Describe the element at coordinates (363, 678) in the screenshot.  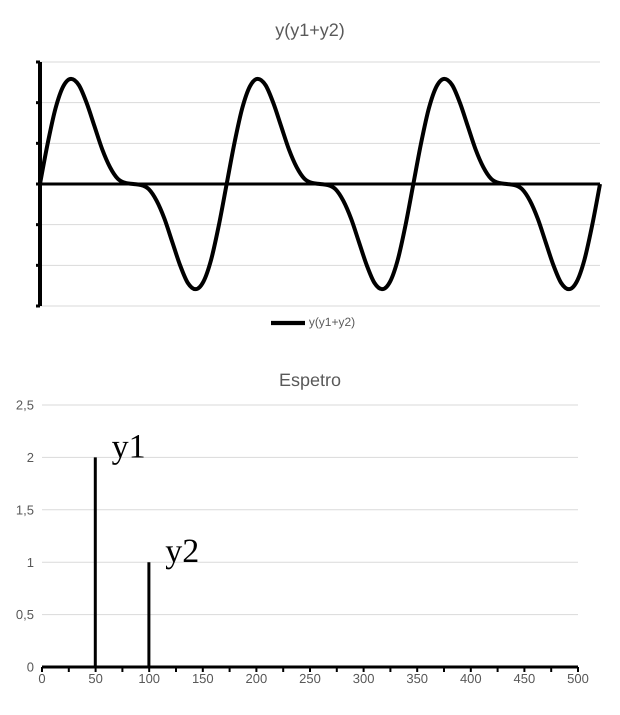
I see `x-tick-label: 300` at that location.